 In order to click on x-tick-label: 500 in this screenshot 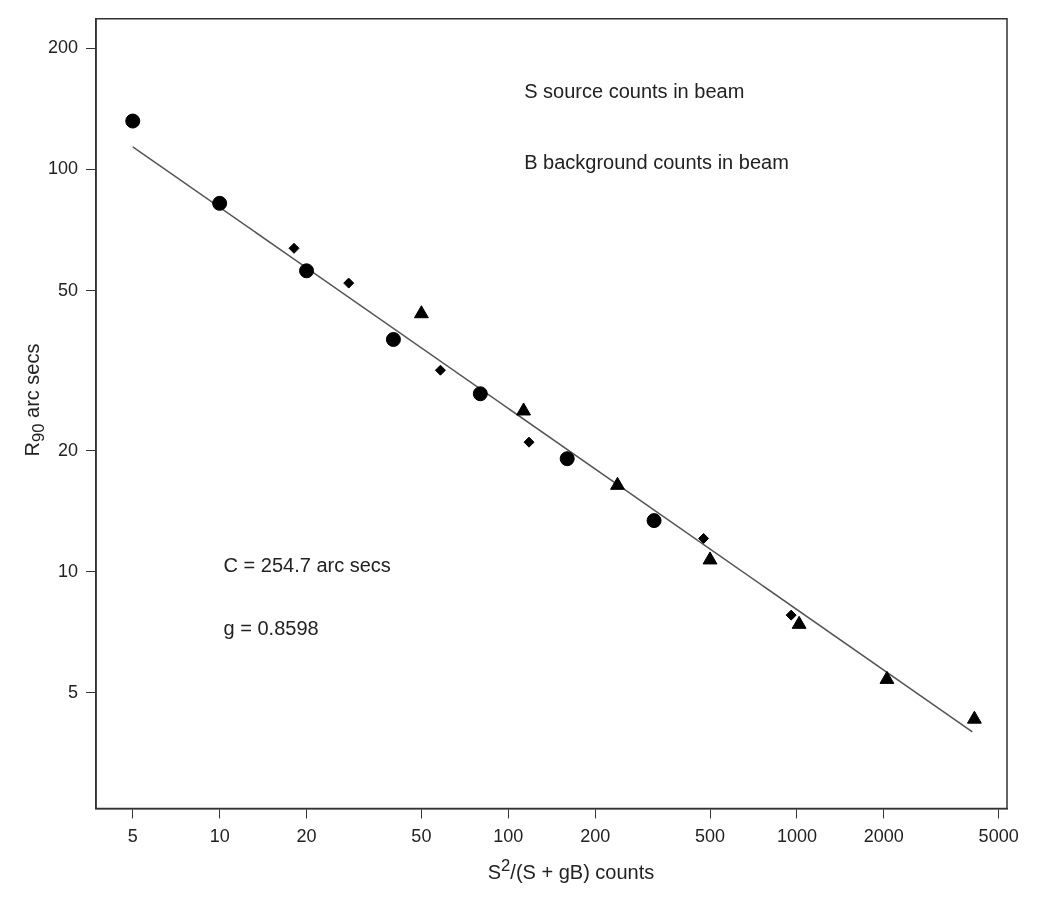, I will do `click(710, 836)`.